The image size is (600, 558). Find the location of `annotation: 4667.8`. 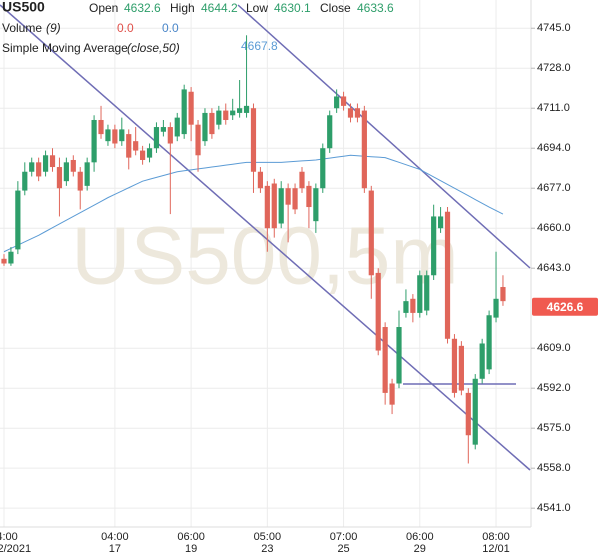

annotation: 4667.8 is located at coordinates (259, 46).